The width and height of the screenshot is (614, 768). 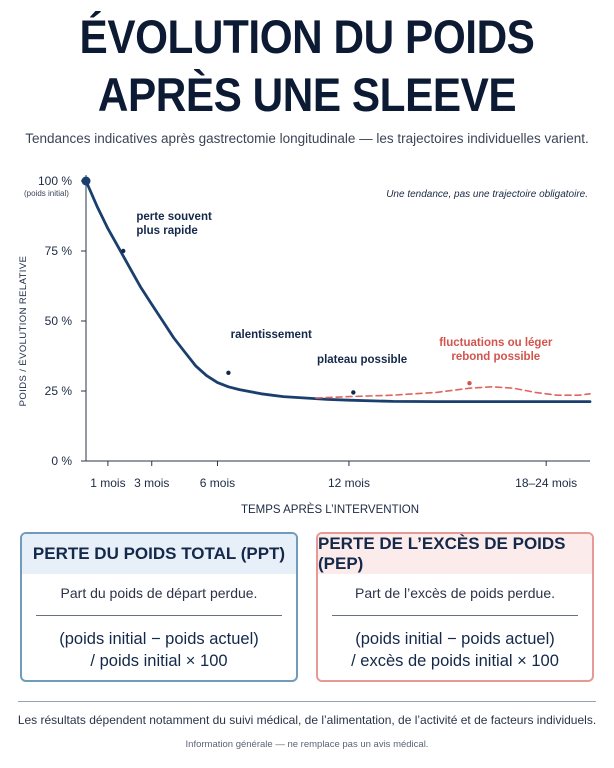 What do you see at coordinates (107, 483) in the screenshot?
I see `x-tick-label-0: 1 mois` at bounding box center [107, 483].